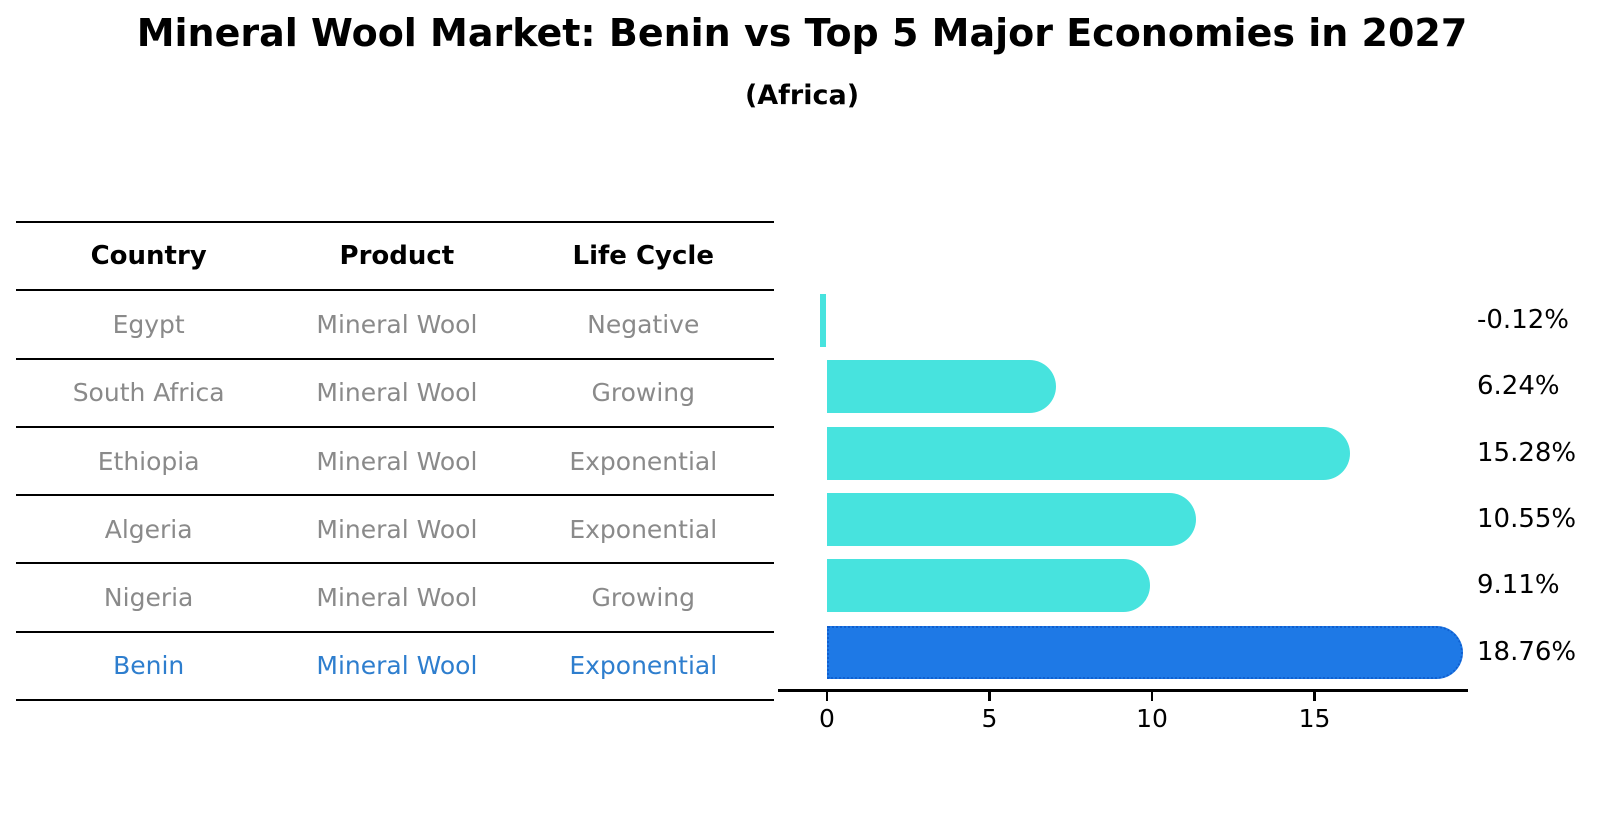 The image size is (1604, 823). What do you see at coordinates (1518, 585) in the screenshot?
I see `value-label: 9.11%` at bounding box center [1518, 585].